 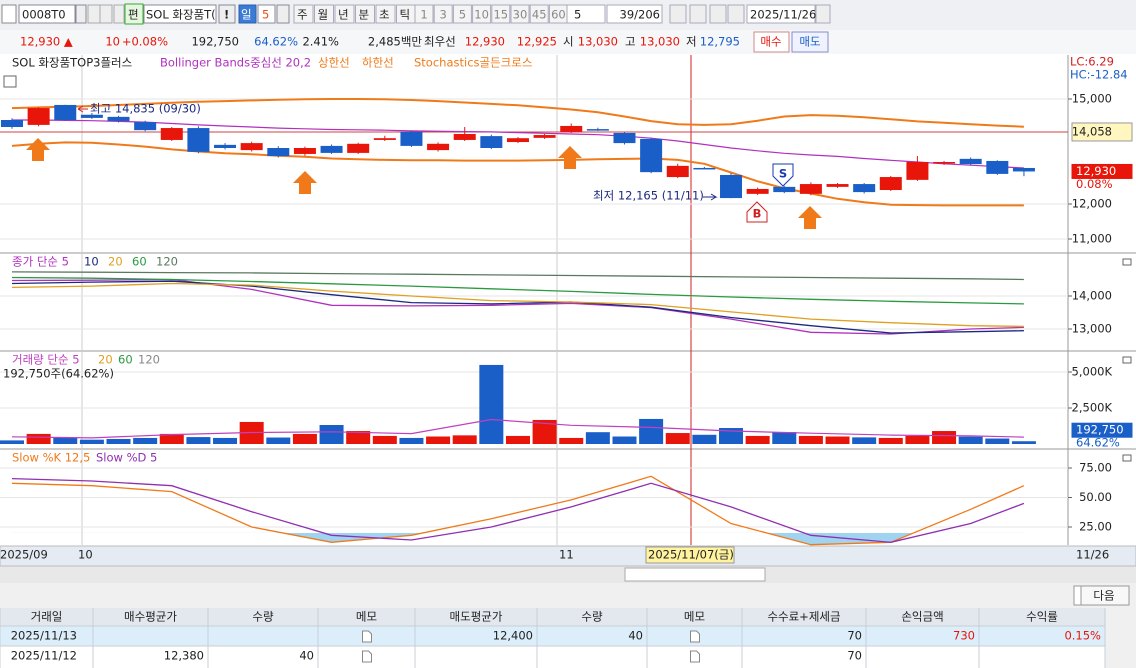 I want to click on column-header: 수수료+제세금, so click(x=803, y=617).